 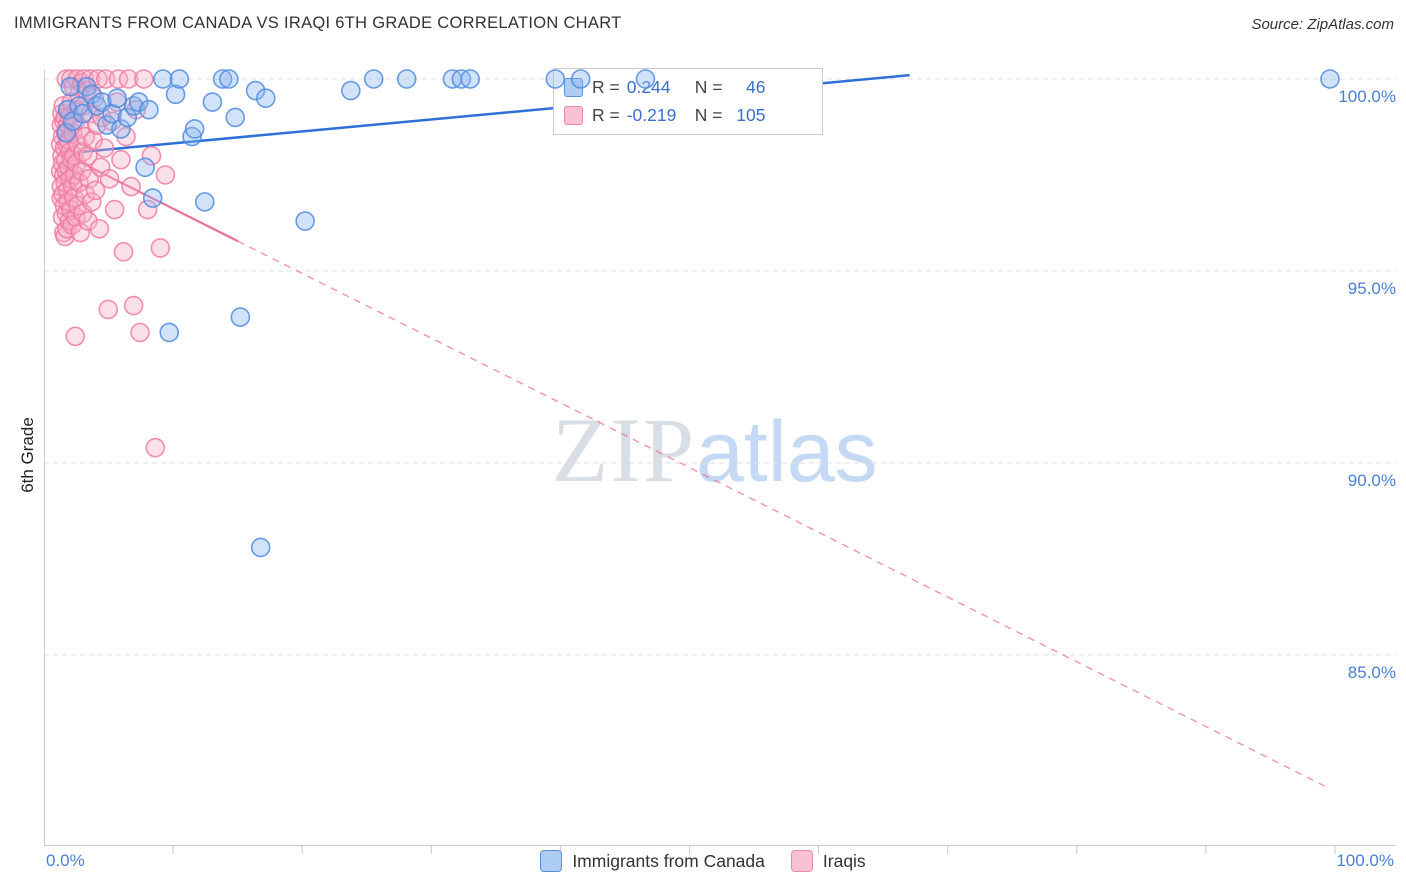 What do you see at coordinates (1371, 288) in the screenshot?
I see `y-tick-95: 95.0%` at bounding box center [1371, 288].